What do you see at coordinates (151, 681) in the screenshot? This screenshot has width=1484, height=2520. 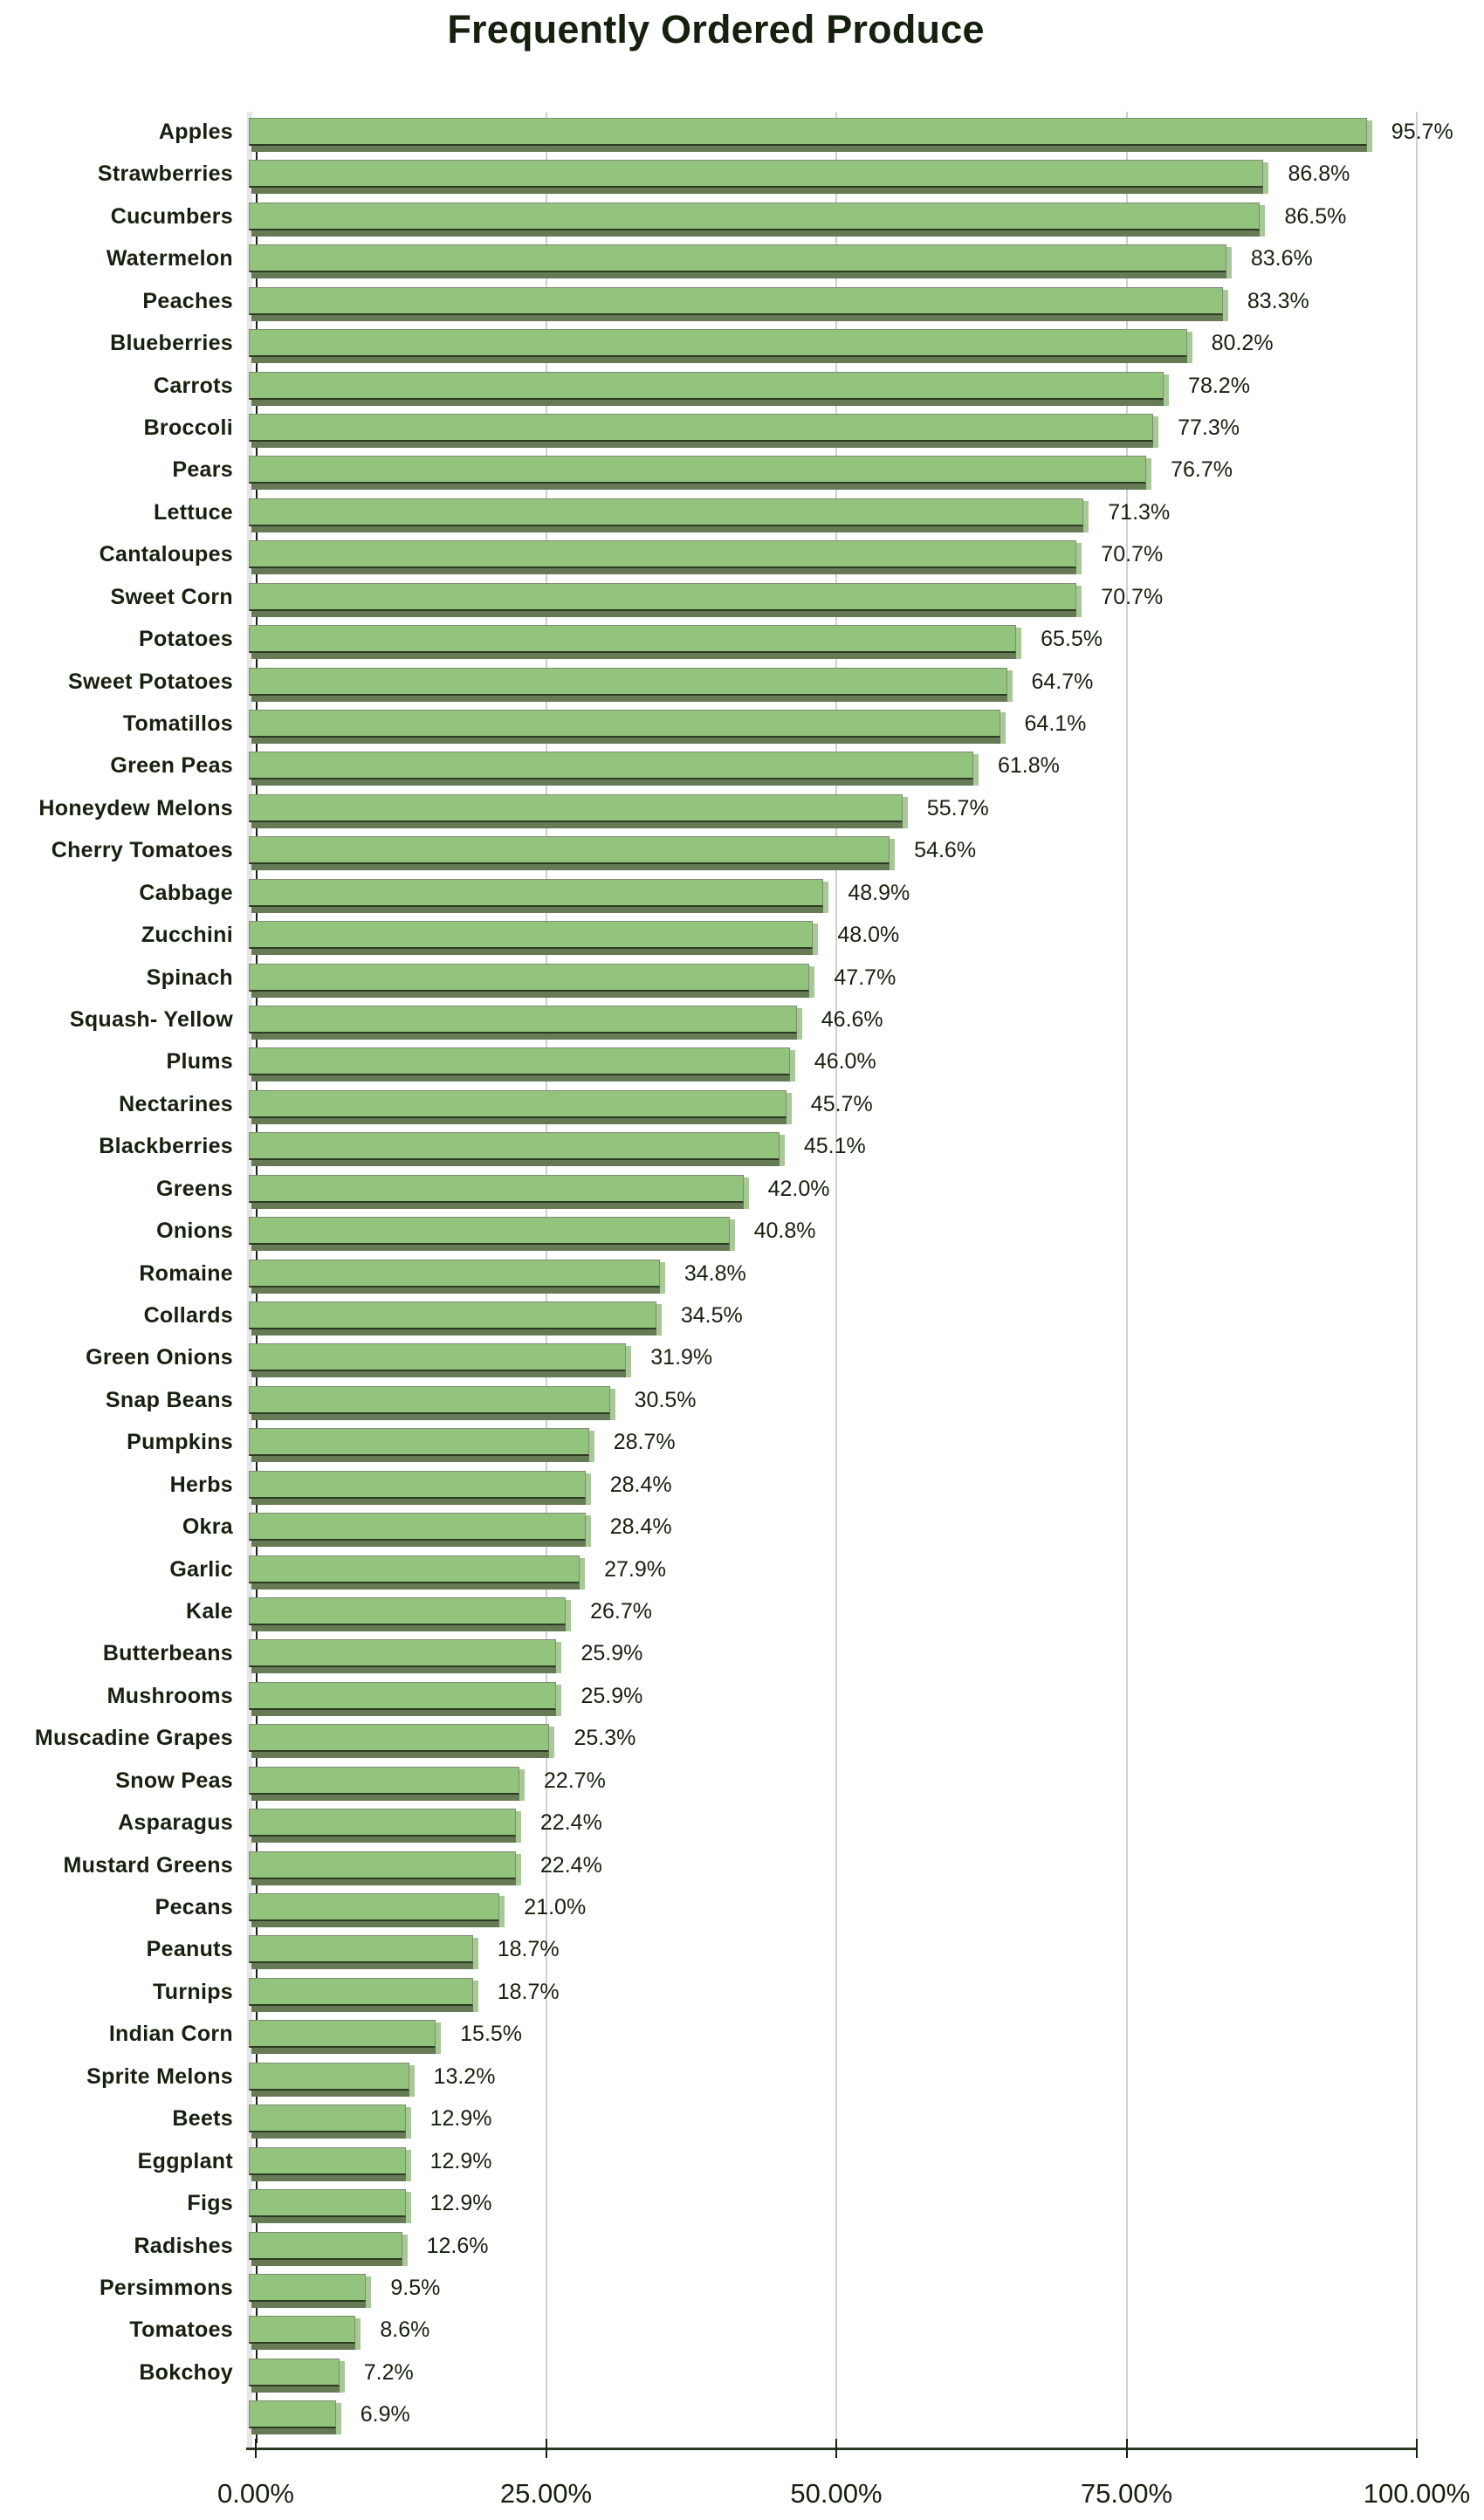 I see `category-label: Sweet Potatoes` at bounding box center [151, 681].